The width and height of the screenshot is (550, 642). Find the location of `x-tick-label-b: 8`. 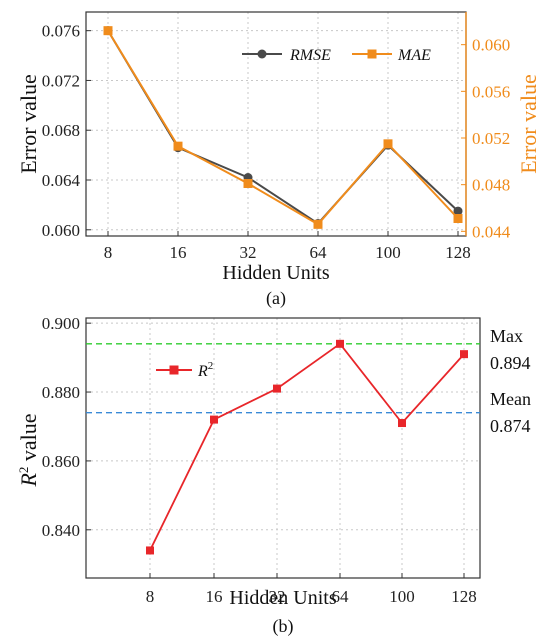

x-tick-label-b: 8 is located at coordinates (150, 596).